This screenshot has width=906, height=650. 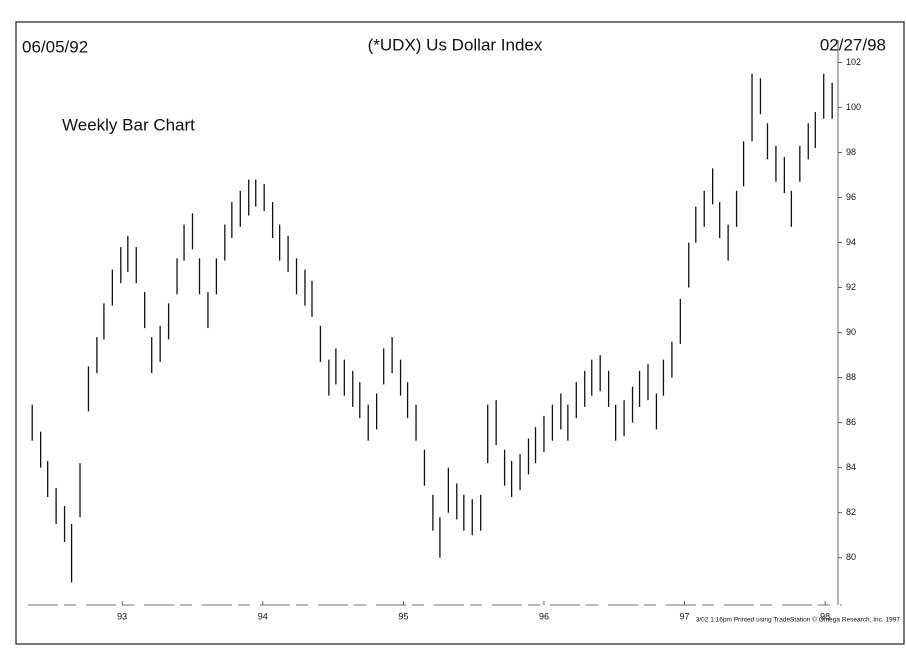 I want to click on y-tick-label: 82, so click(x=851, y=512).